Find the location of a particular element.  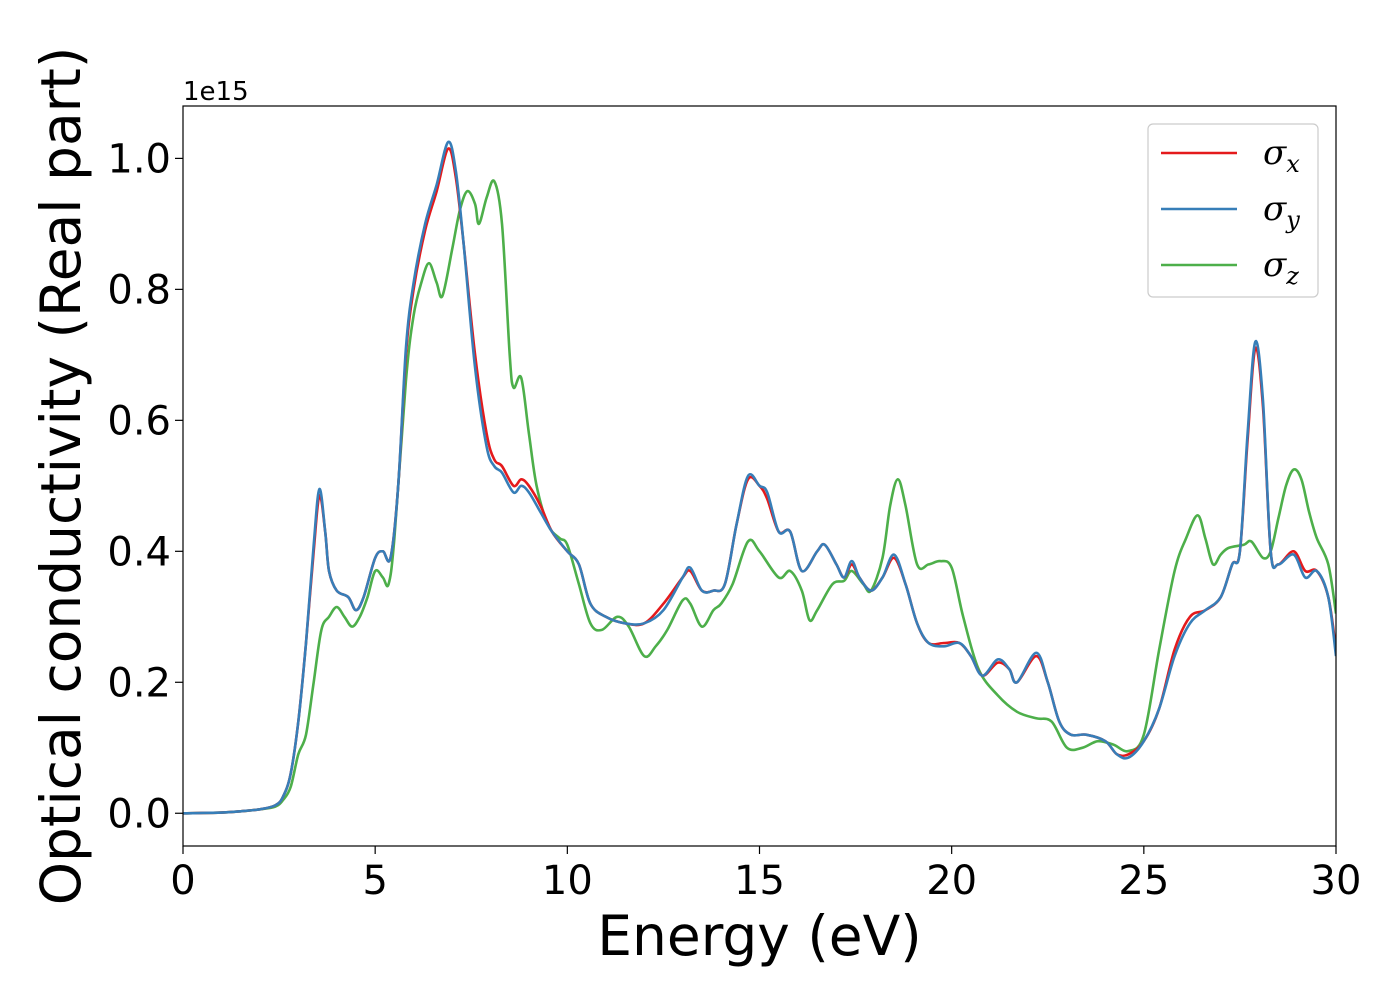

y-tick-label: 0.0 is located at coordinates (139, 814).